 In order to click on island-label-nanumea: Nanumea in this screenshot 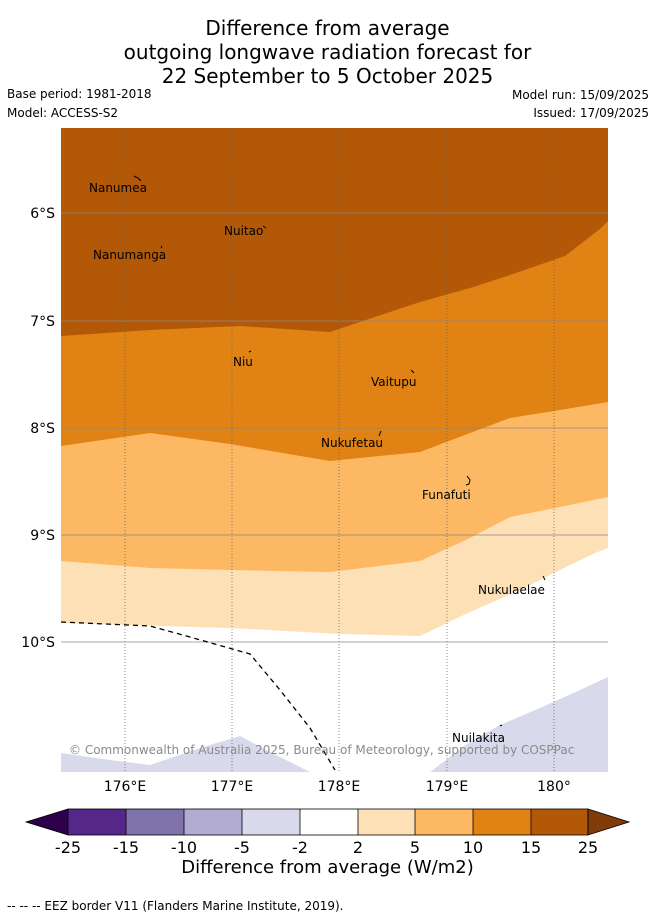, I will do `click(118, 188)`.